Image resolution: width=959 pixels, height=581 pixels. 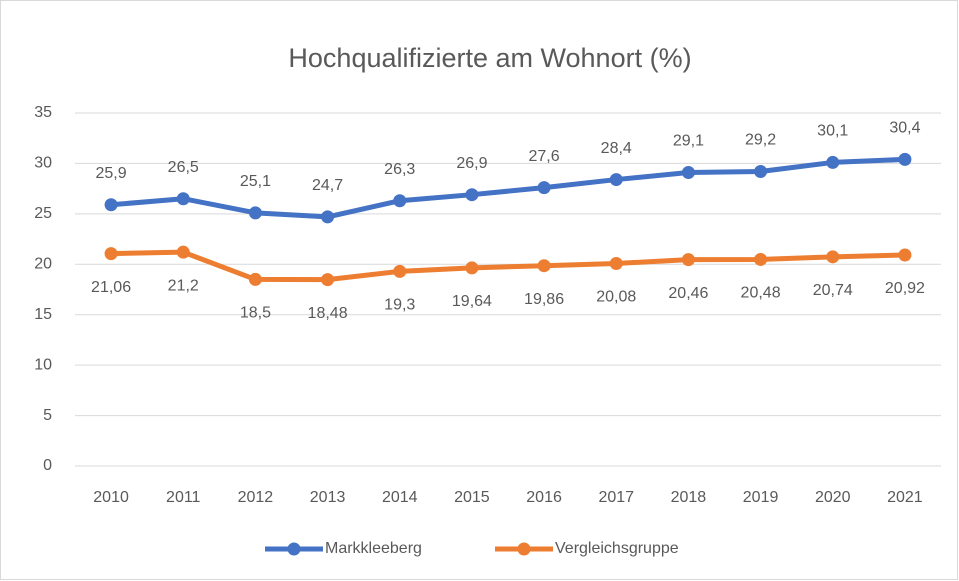 What do you see at coordinates (256, 497) in the screenshot?
I see `x-tick-label: 2012` at bounding box center [256, 497].